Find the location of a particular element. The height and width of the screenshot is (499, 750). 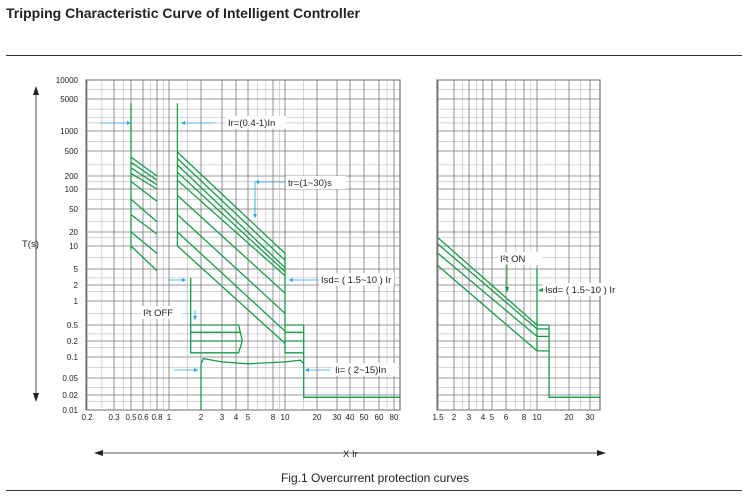

label-ir: Ir=(0.4-1)In is located at coordinates (251, 123).